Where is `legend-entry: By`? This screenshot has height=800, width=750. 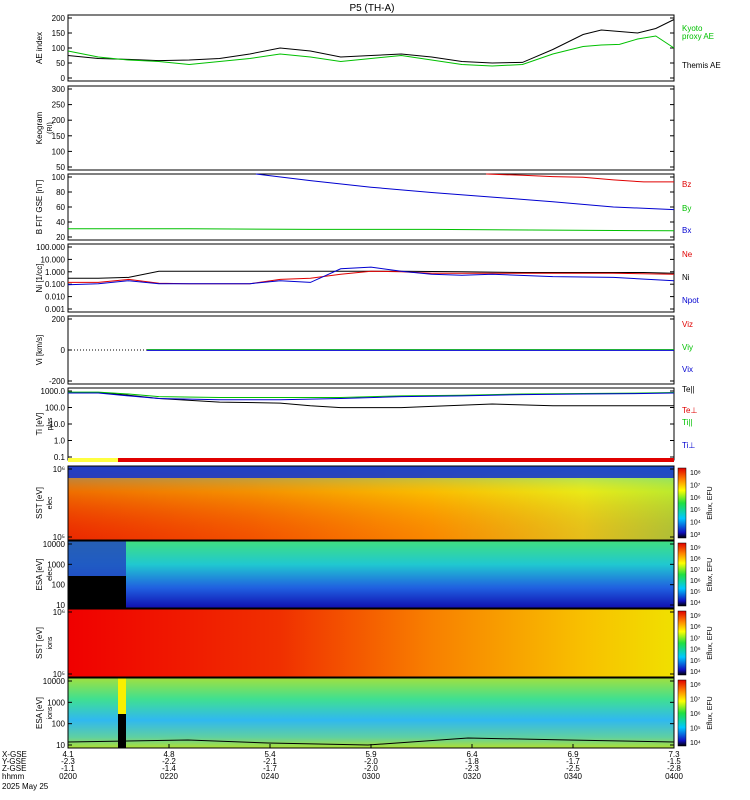 legend-entry: By is located at coordinates (686, 208).